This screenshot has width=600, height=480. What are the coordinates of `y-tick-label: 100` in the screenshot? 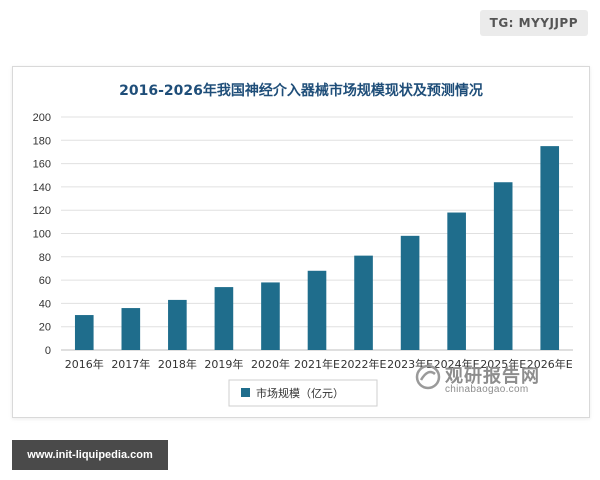 It's located at (42, 235).